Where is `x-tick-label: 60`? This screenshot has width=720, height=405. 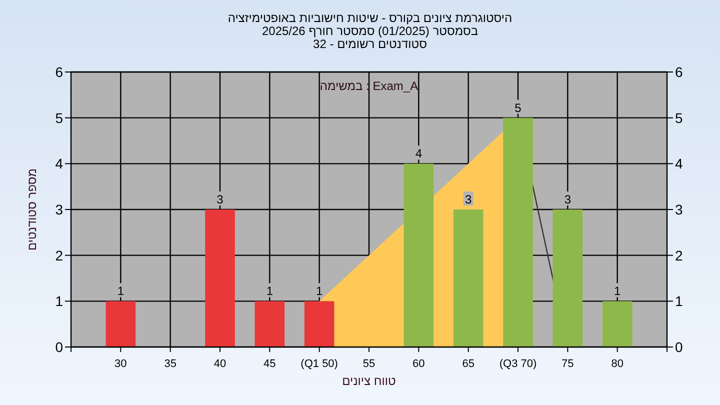
x-tick-label: 60 is located at coordinates (418, 364).